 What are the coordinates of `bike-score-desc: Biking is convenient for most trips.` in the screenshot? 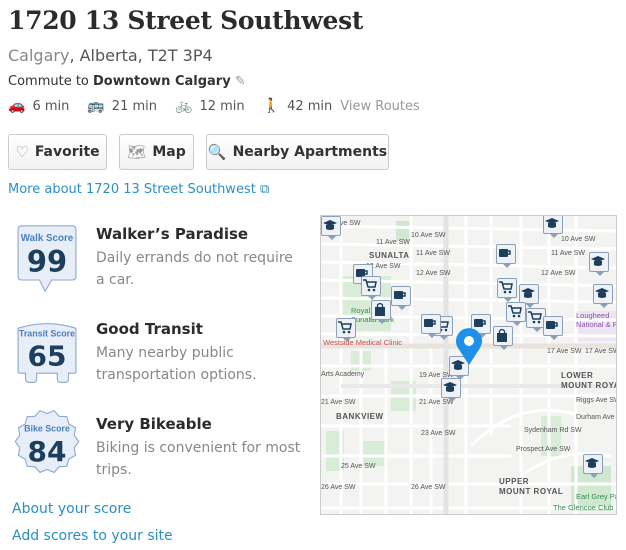 It's located at (198, 459).